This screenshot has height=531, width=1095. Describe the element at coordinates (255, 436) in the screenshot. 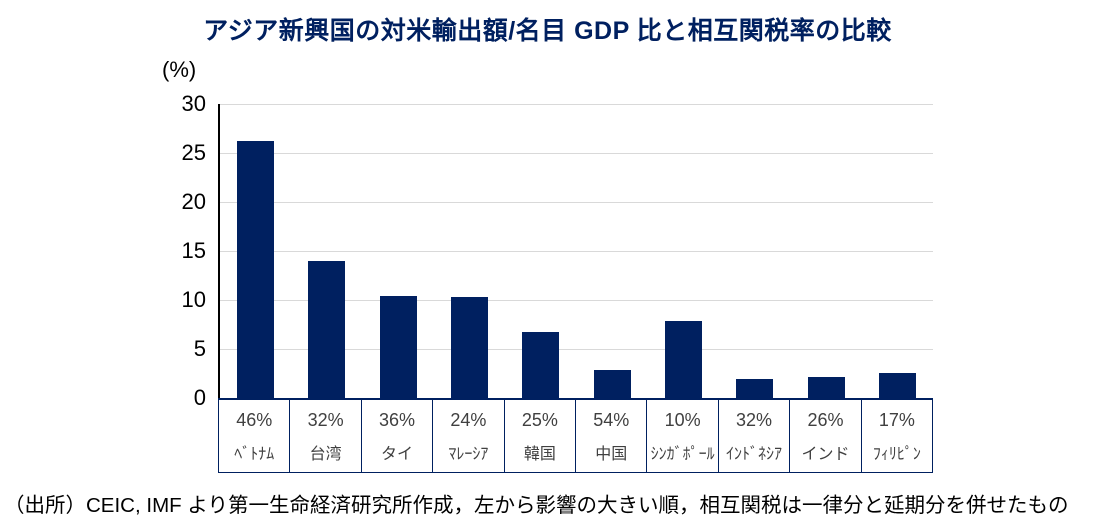

I see `category-column-0: 46% ﾍﾞﾄﾅﾑ` at that location.